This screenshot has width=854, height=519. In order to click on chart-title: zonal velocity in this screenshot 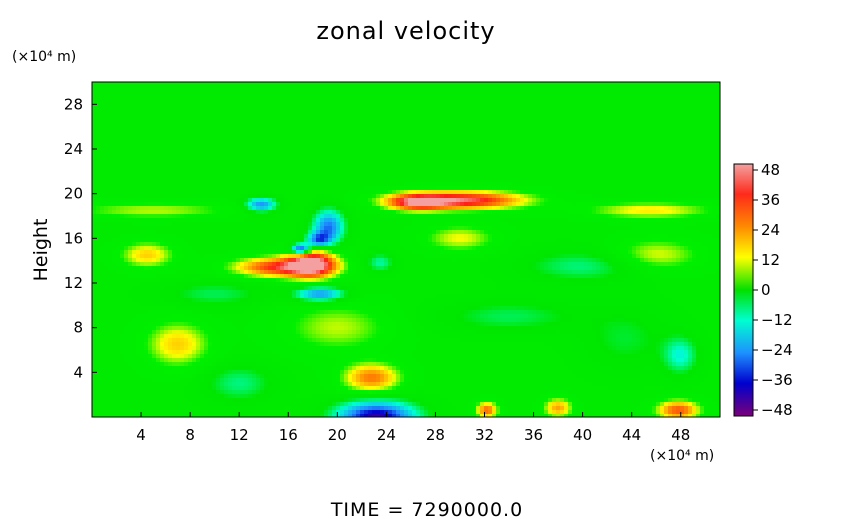, I will do `click(405, 31)`.